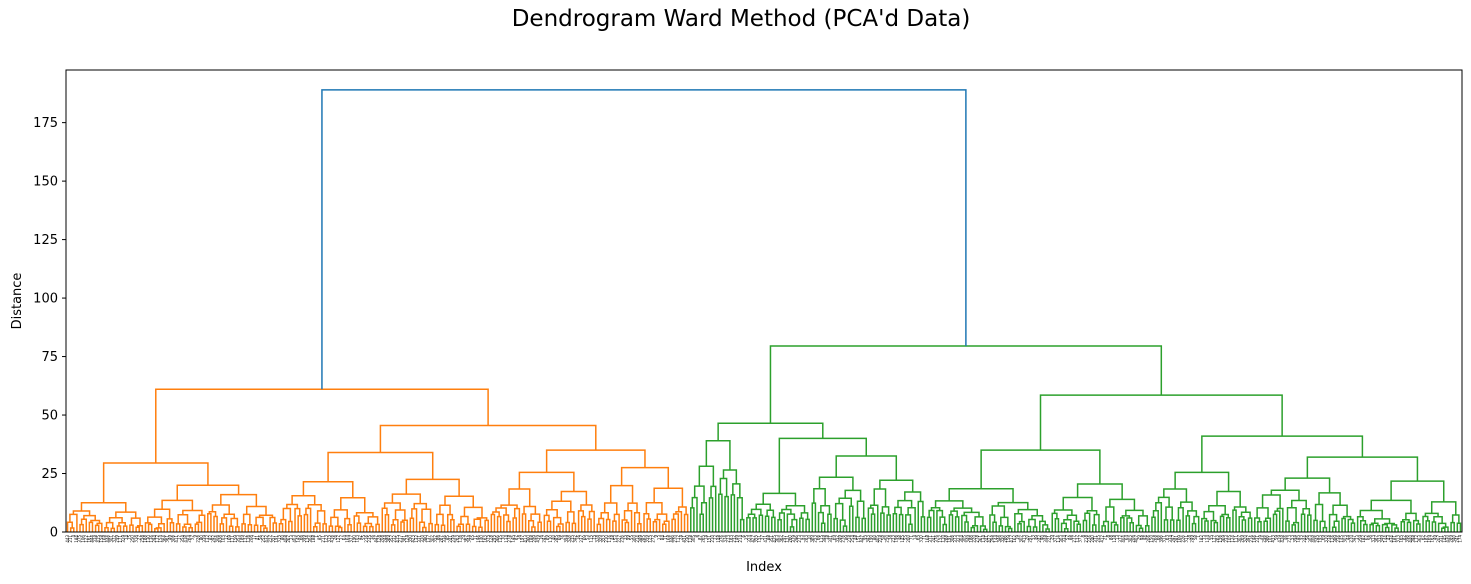 The width and height of the screenshot is (1471, 584). I want to click on leaf-index-label: 228, so click(880, 539).